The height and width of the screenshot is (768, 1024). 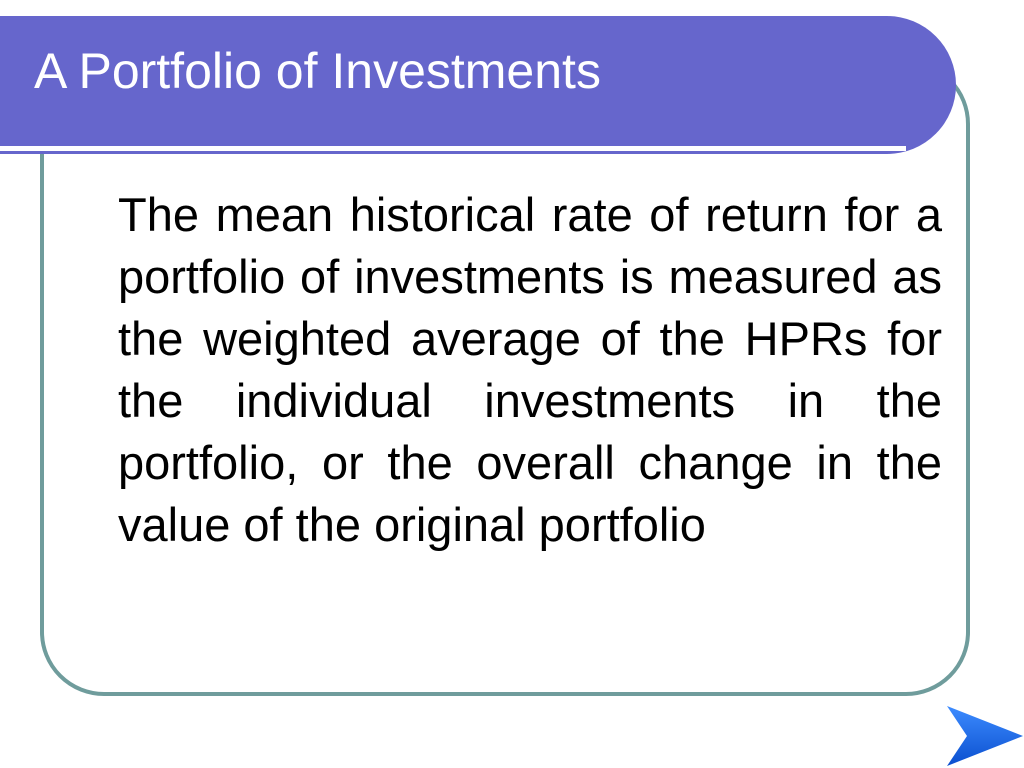 I want to click on page-title: A Portfolio of Investments, so click(x=317, y=71).